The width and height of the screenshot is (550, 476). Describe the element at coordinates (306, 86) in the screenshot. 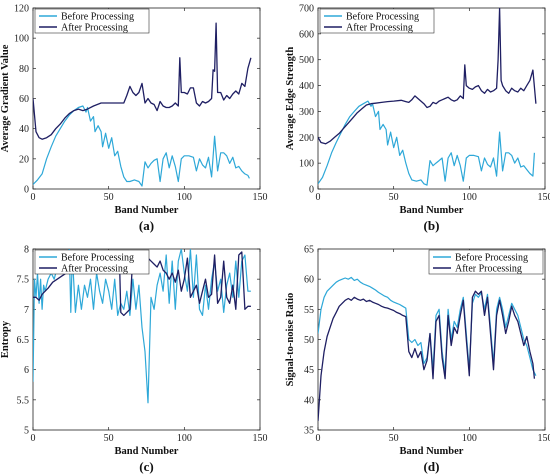

I see `y-tick-label: 400` at that location.